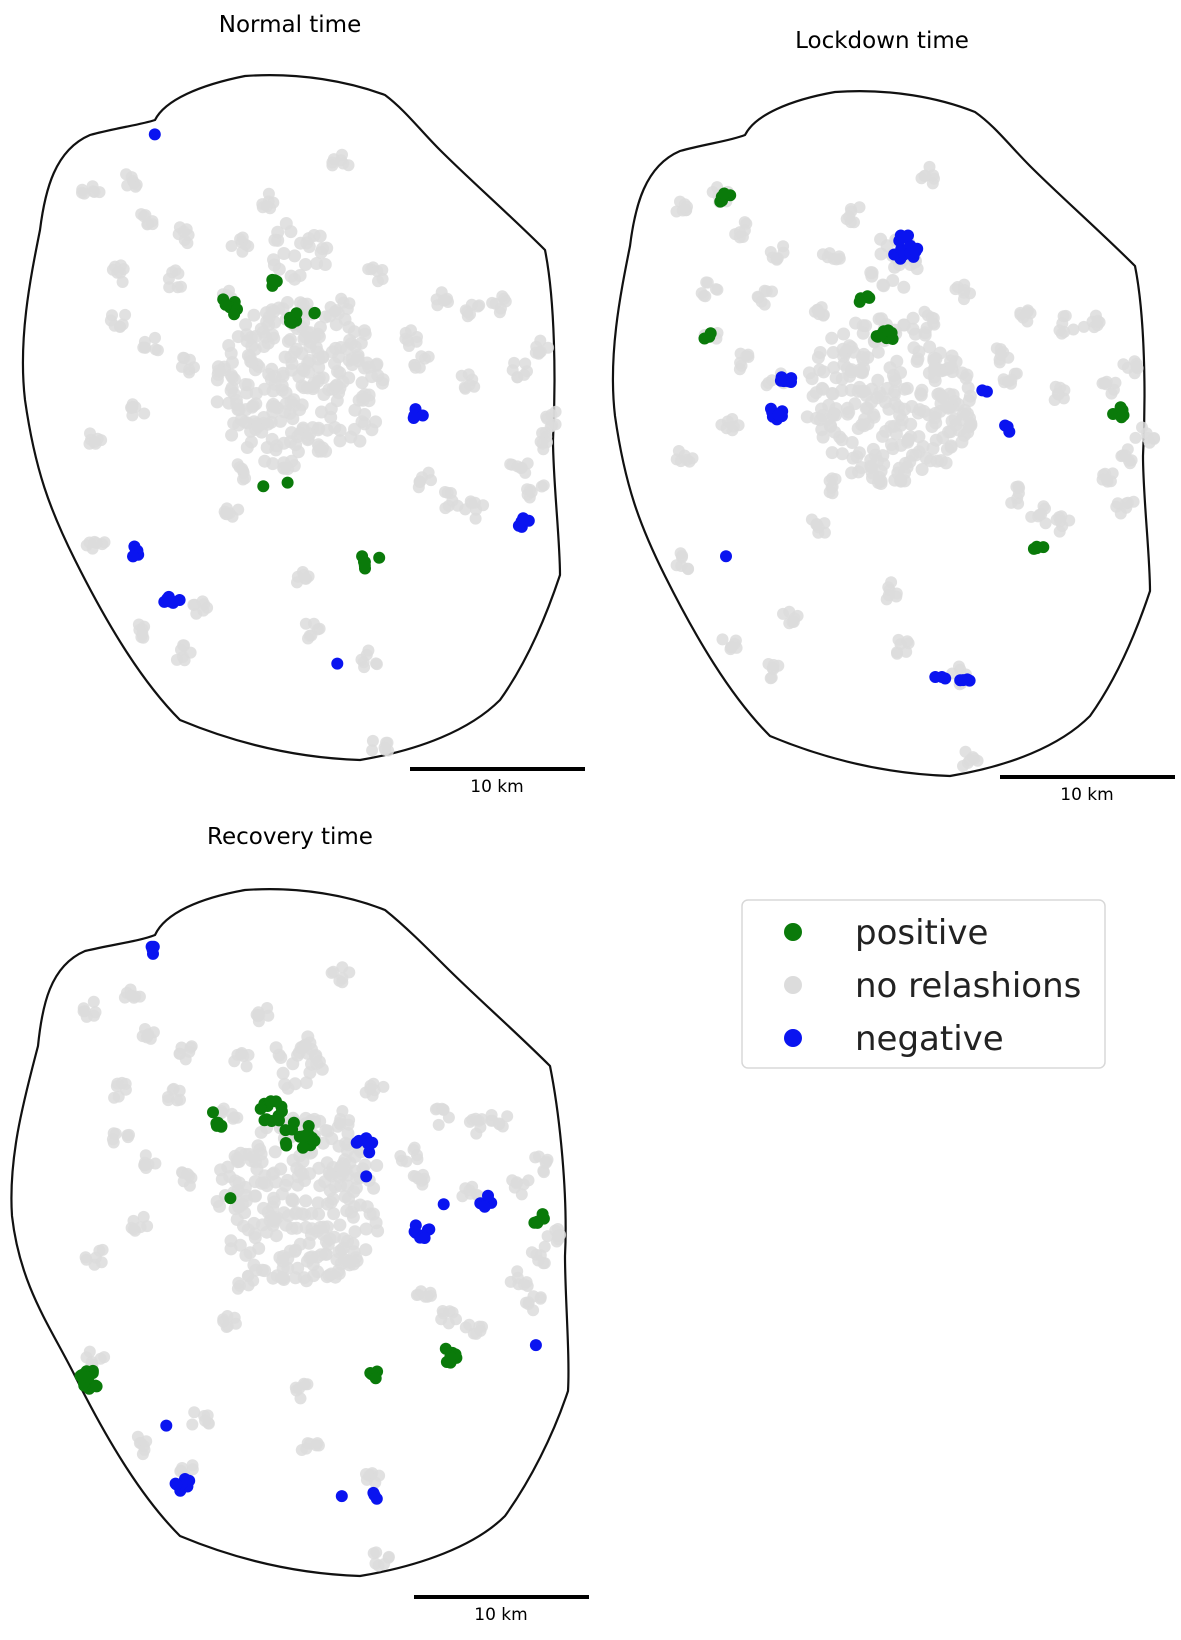 This screenshot has width=1181, height=1640. What do you see at coordinates (932, 986) in the screenshot?
I see `legend-item-no-relation: no relashions` at bounding box center [932, 986].